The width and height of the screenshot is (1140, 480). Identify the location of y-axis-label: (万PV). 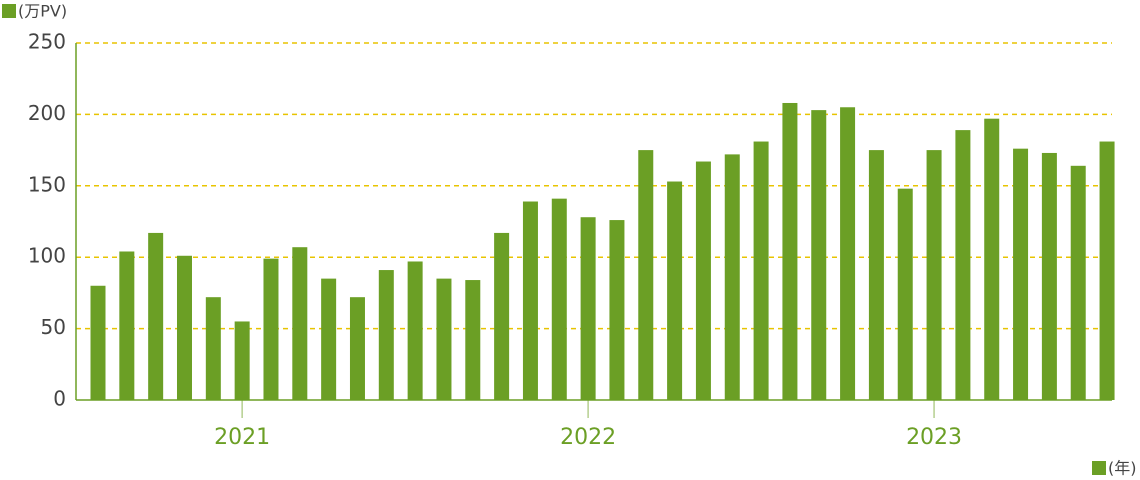
(42, 11).